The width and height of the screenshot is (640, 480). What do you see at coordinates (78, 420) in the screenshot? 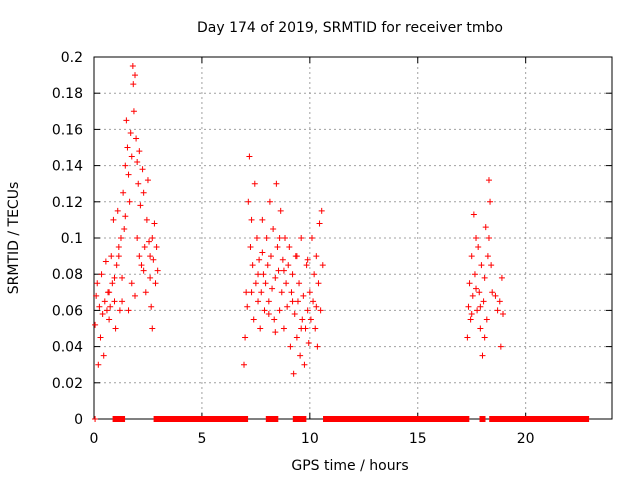
I see `y-tick-label: 0` at bounding box center [78, 420].